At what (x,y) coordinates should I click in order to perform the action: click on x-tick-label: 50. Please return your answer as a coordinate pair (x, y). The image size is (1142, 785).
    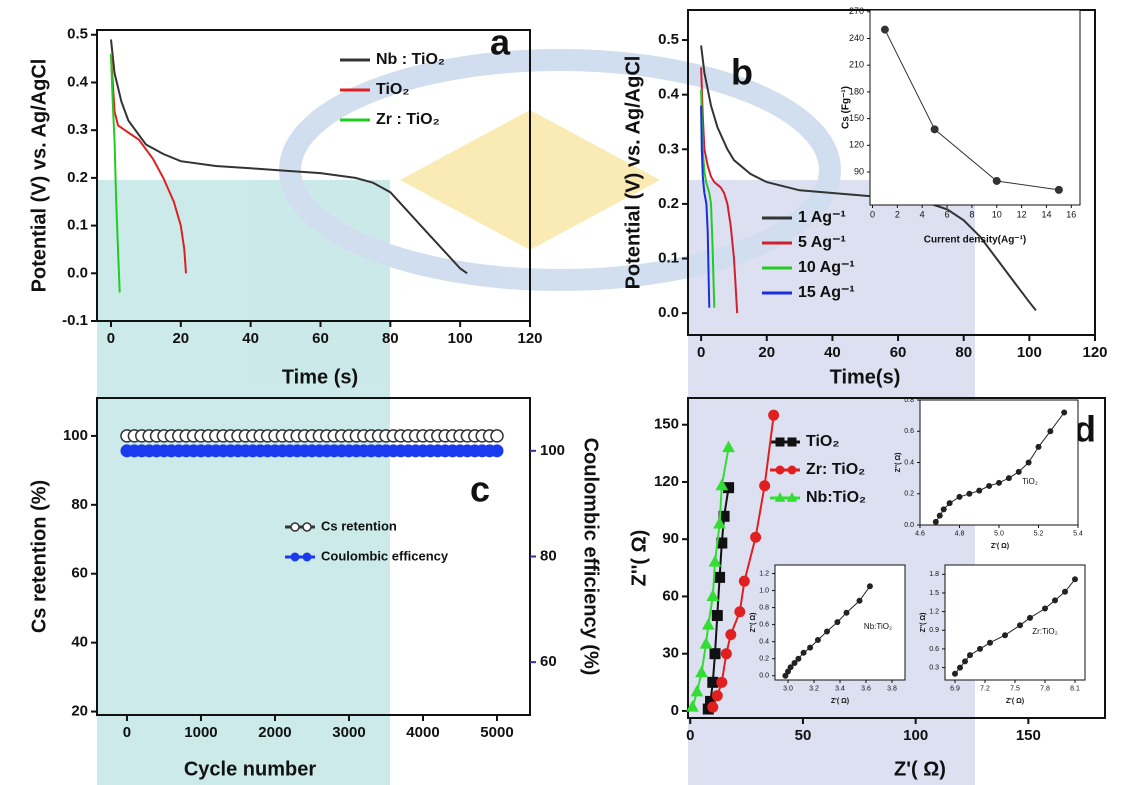
    Looking at the image, I should click on (803, 735).